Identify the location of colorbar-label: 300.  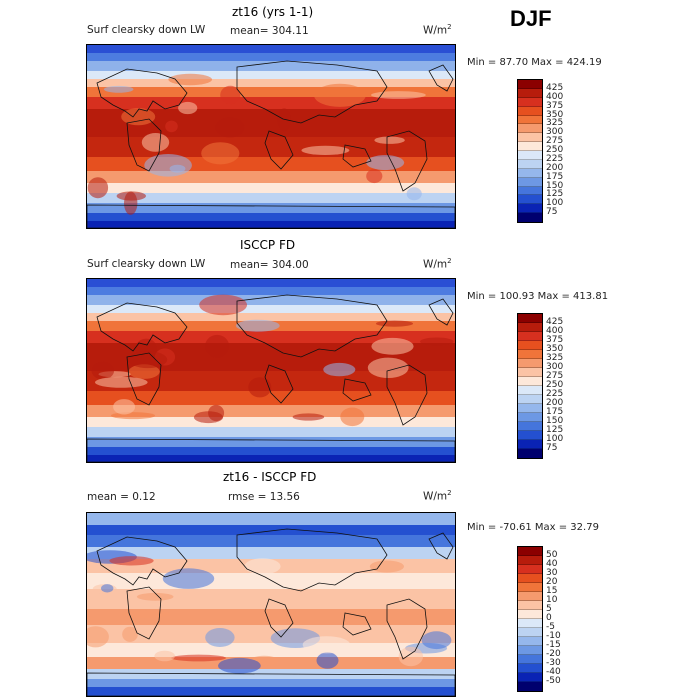
(555, 132).